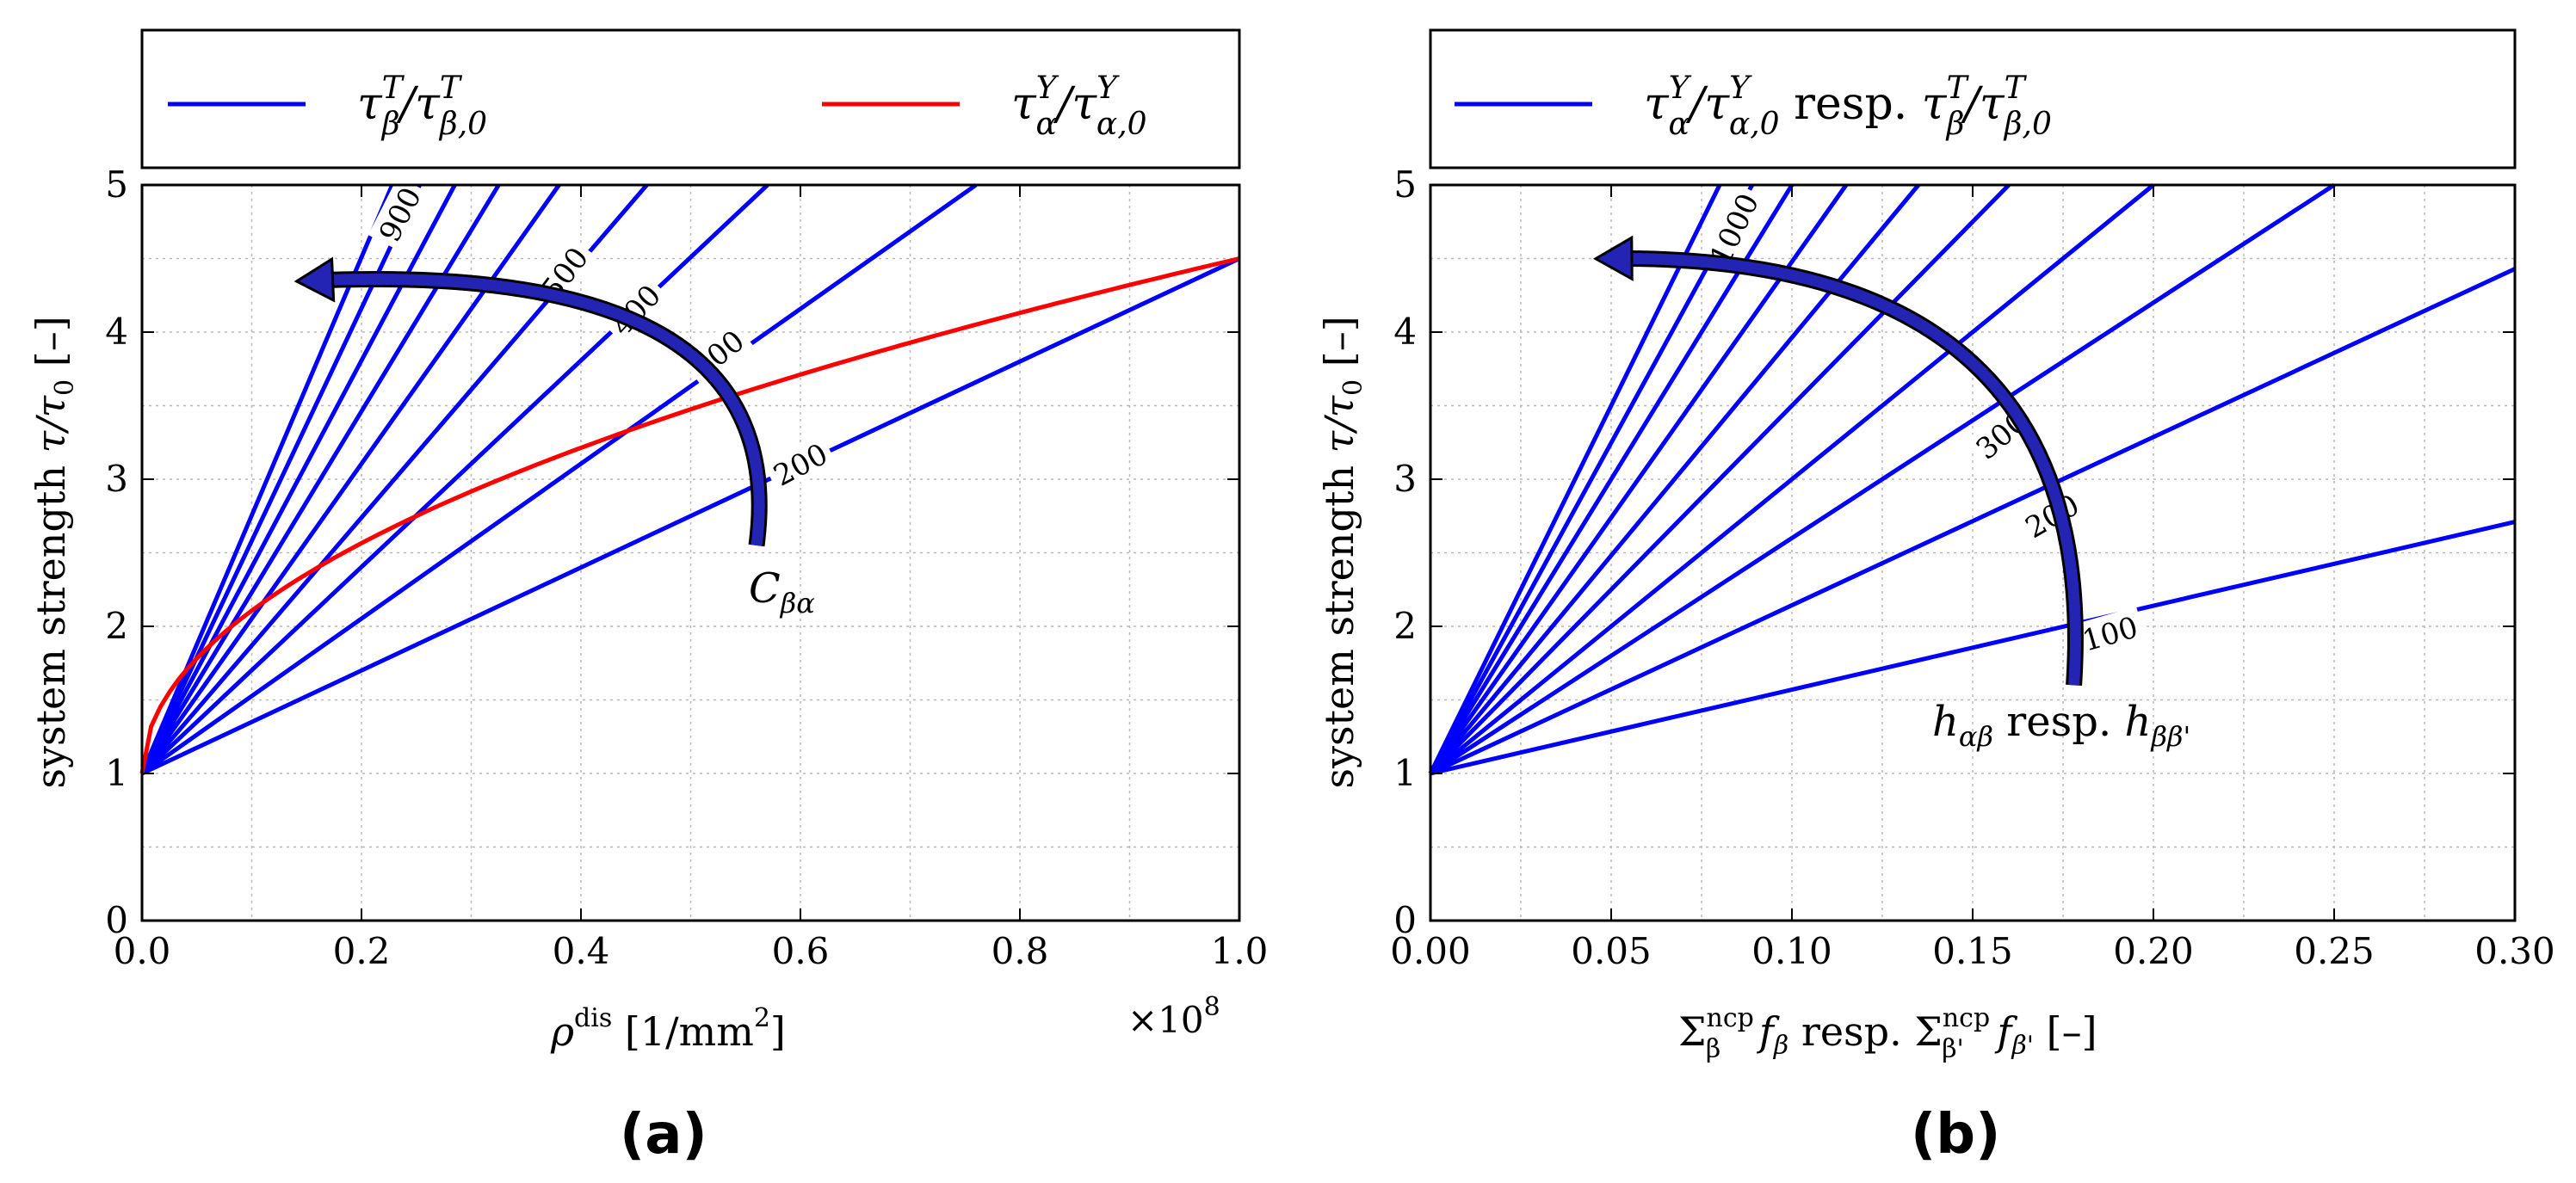 Image resolution: width=2576 pixels, height=1183 pixels. I want to click on legend-box-a, so click(690, 98).